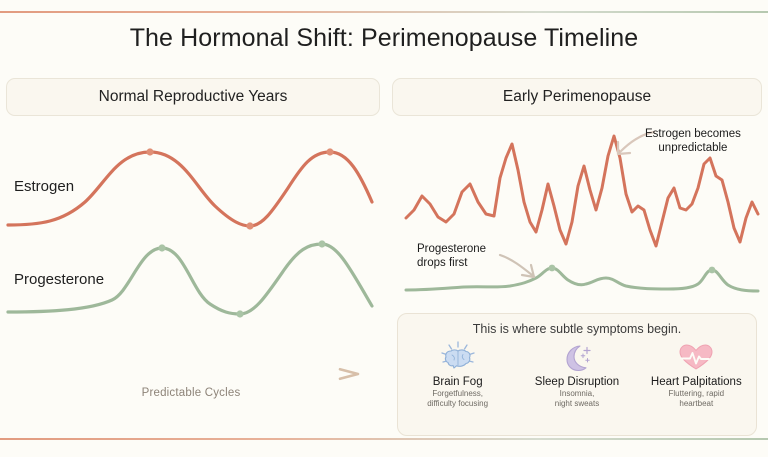 The width and height of the screenshot is (768, 457). I want to click on timeline-arrow-head, so click(349, 374).